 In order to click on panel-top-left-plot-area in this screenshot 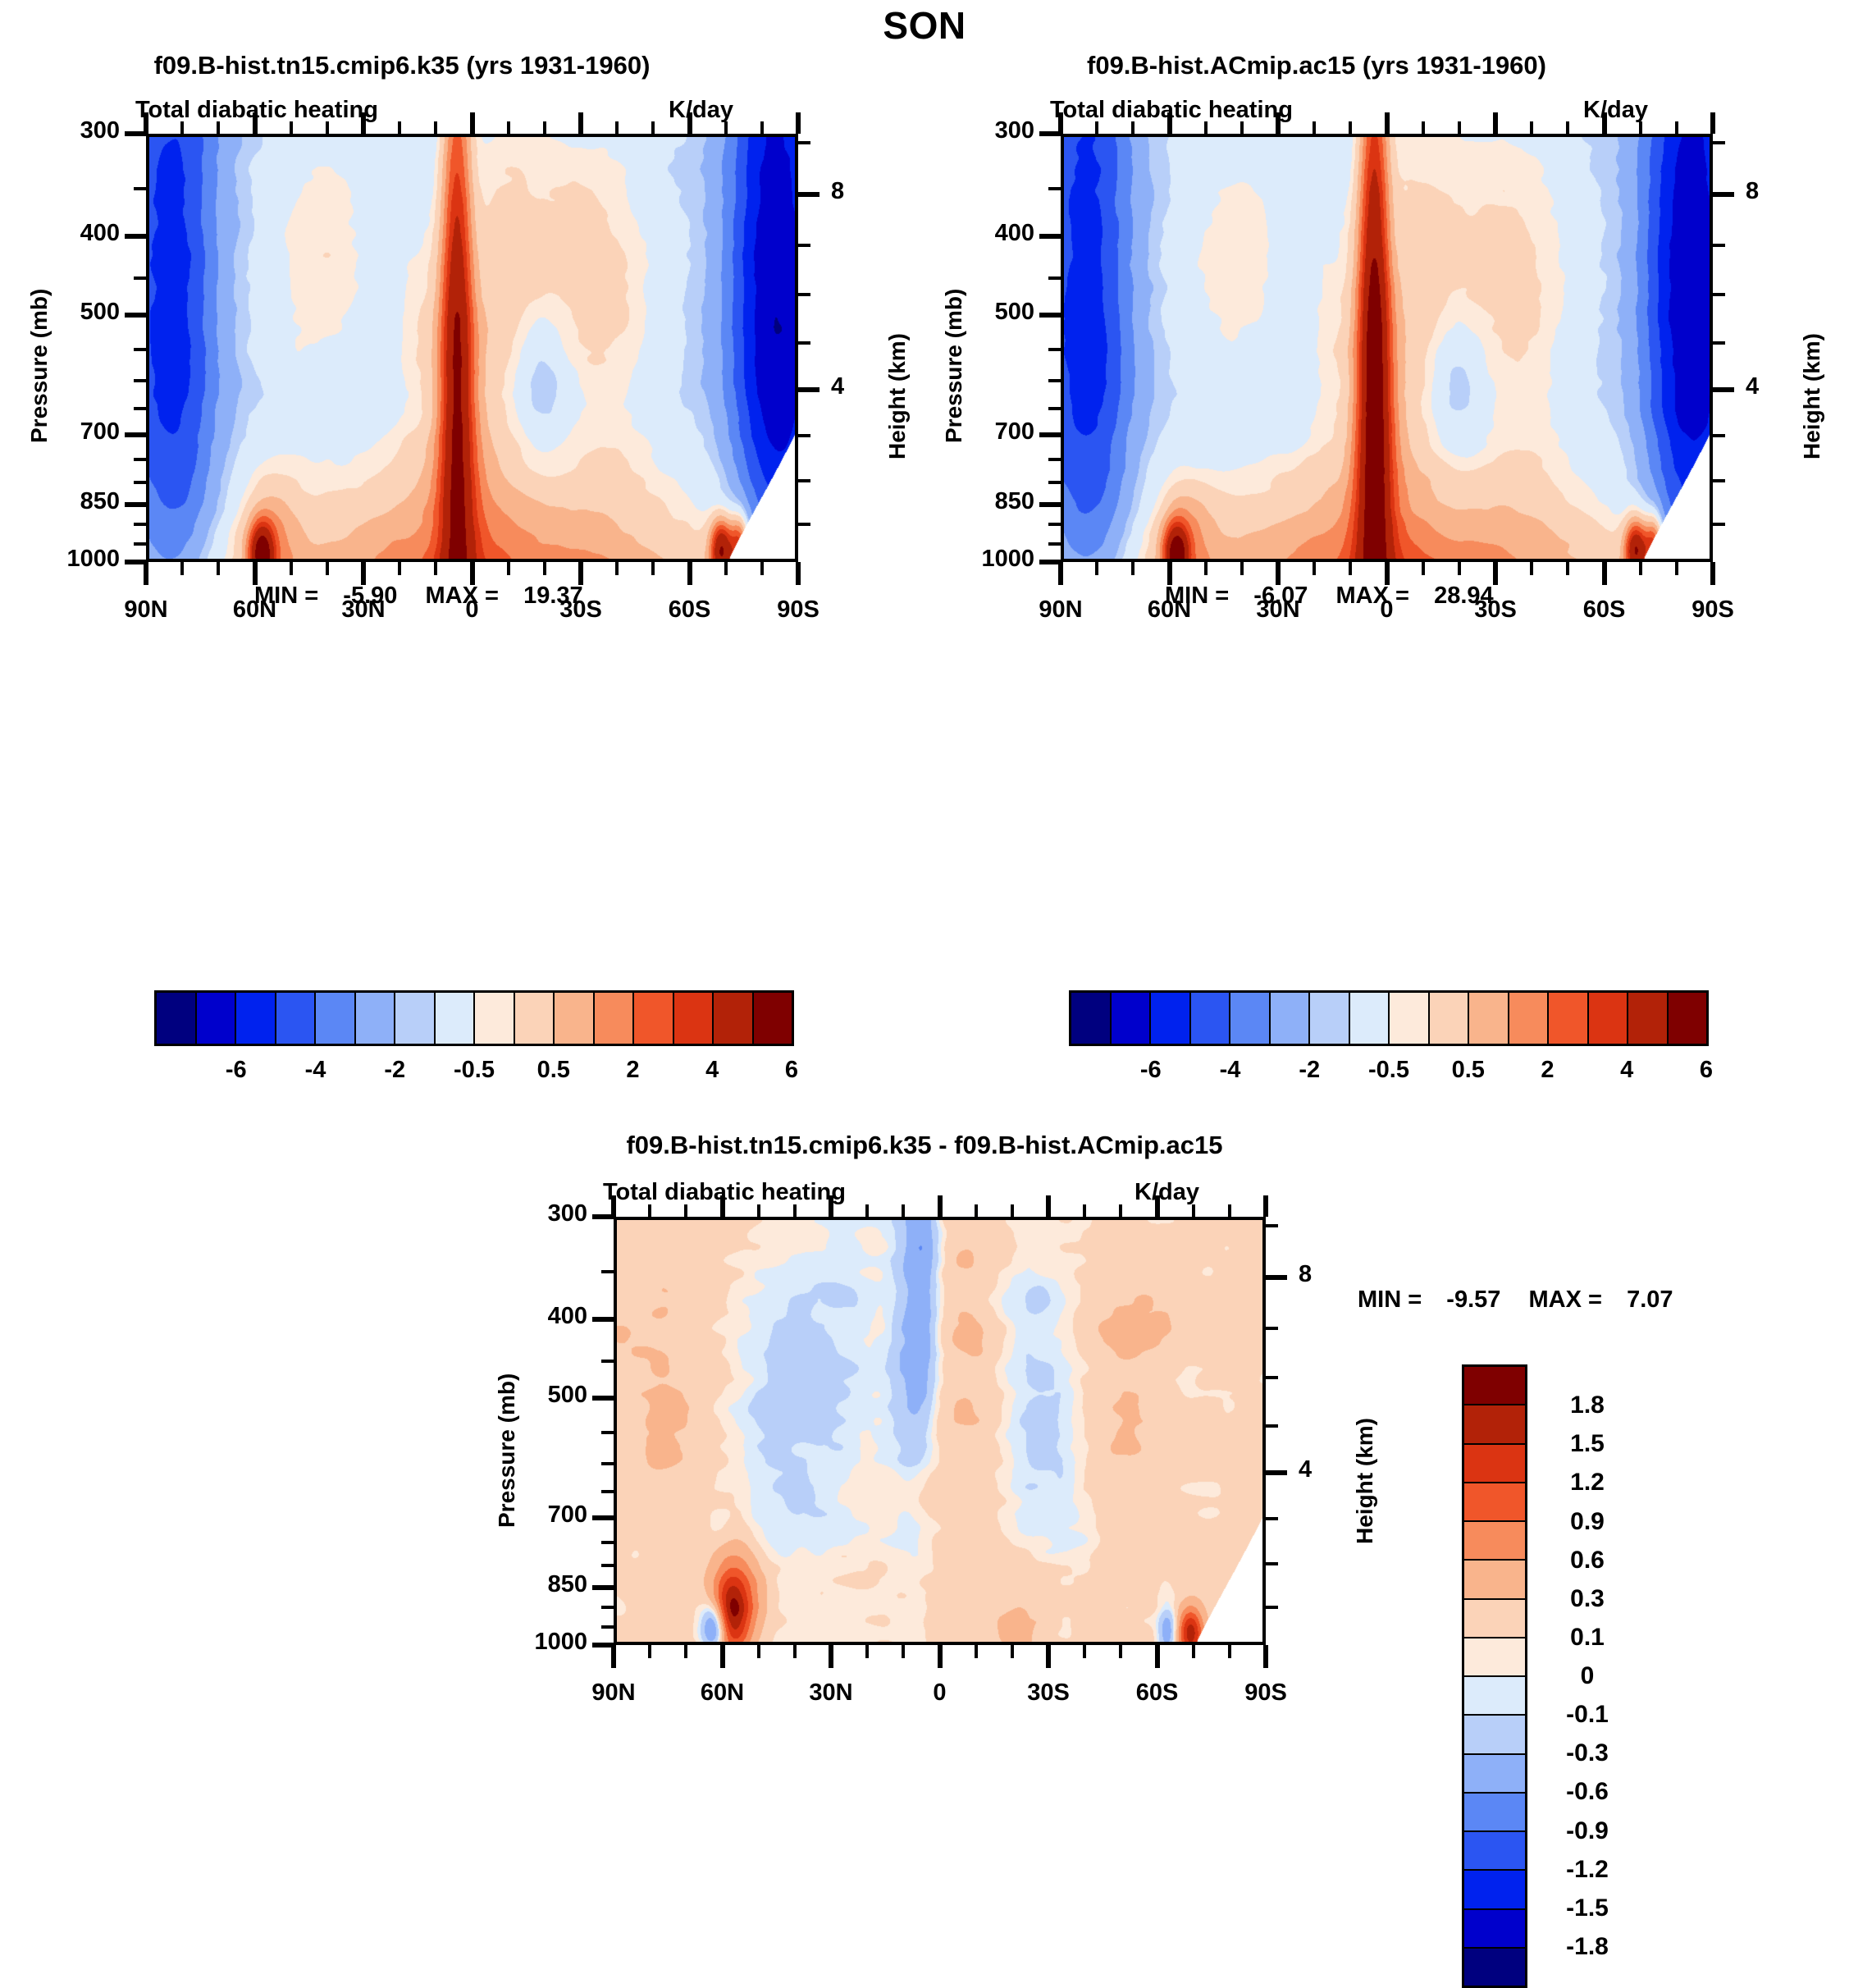, I will do `click(472, 348)`.